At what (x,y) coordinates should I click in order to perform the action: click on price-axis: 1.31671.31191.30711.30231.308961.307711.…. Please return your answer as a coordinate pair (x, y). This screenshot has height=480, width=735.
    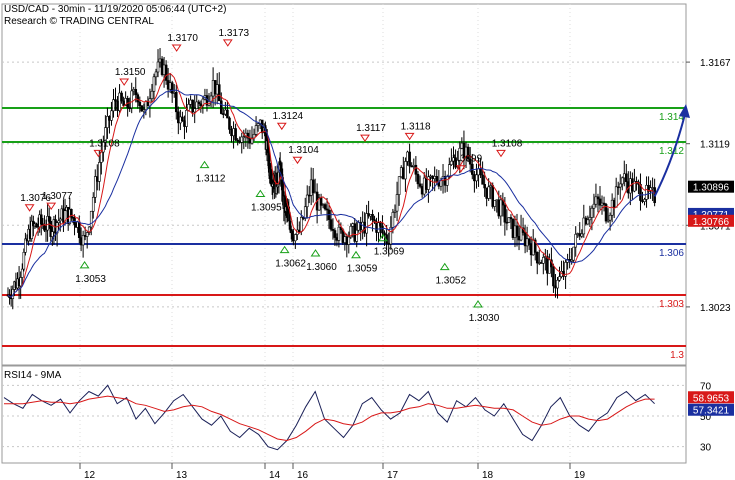
    Looking at the image, I should click on (710, 186).